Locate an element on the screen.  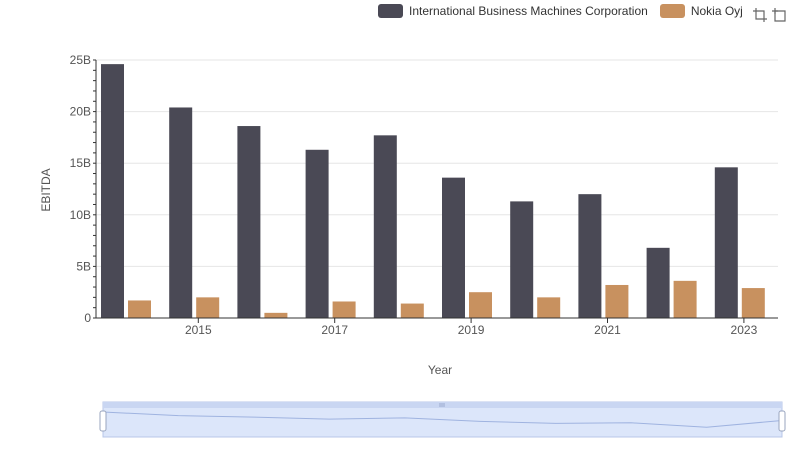
zoom-handle-right is located at coordinates (782, 421).